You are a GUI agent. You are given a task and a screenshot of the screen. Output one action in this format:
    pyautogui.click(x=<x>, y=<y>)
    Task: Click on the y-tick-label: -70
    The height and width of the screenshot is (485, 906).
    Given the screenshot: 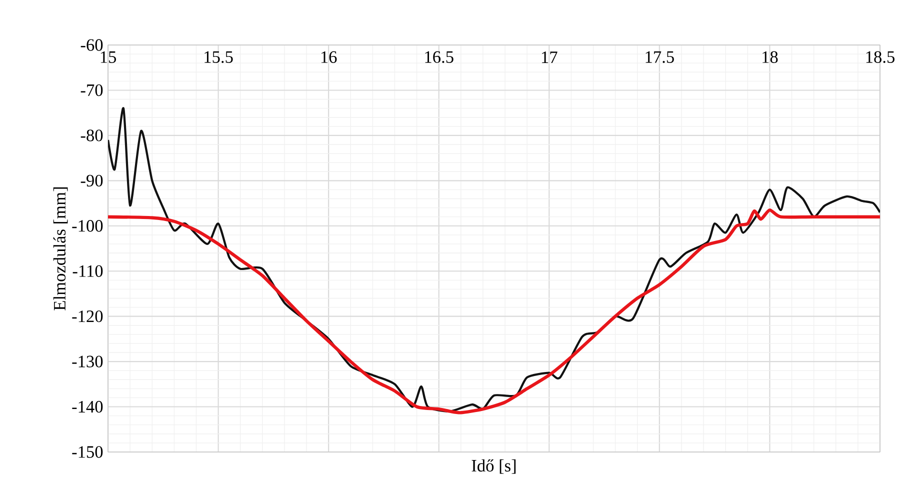 What is the action you would take?
    pyautogui.click(x=91, y=90)
    